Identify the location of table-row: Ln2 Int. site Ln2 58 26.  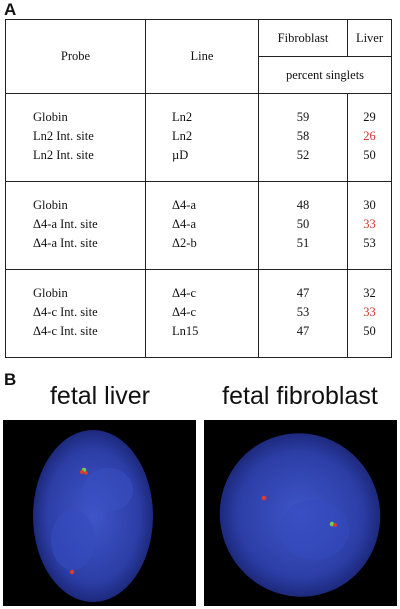
(198, 136).